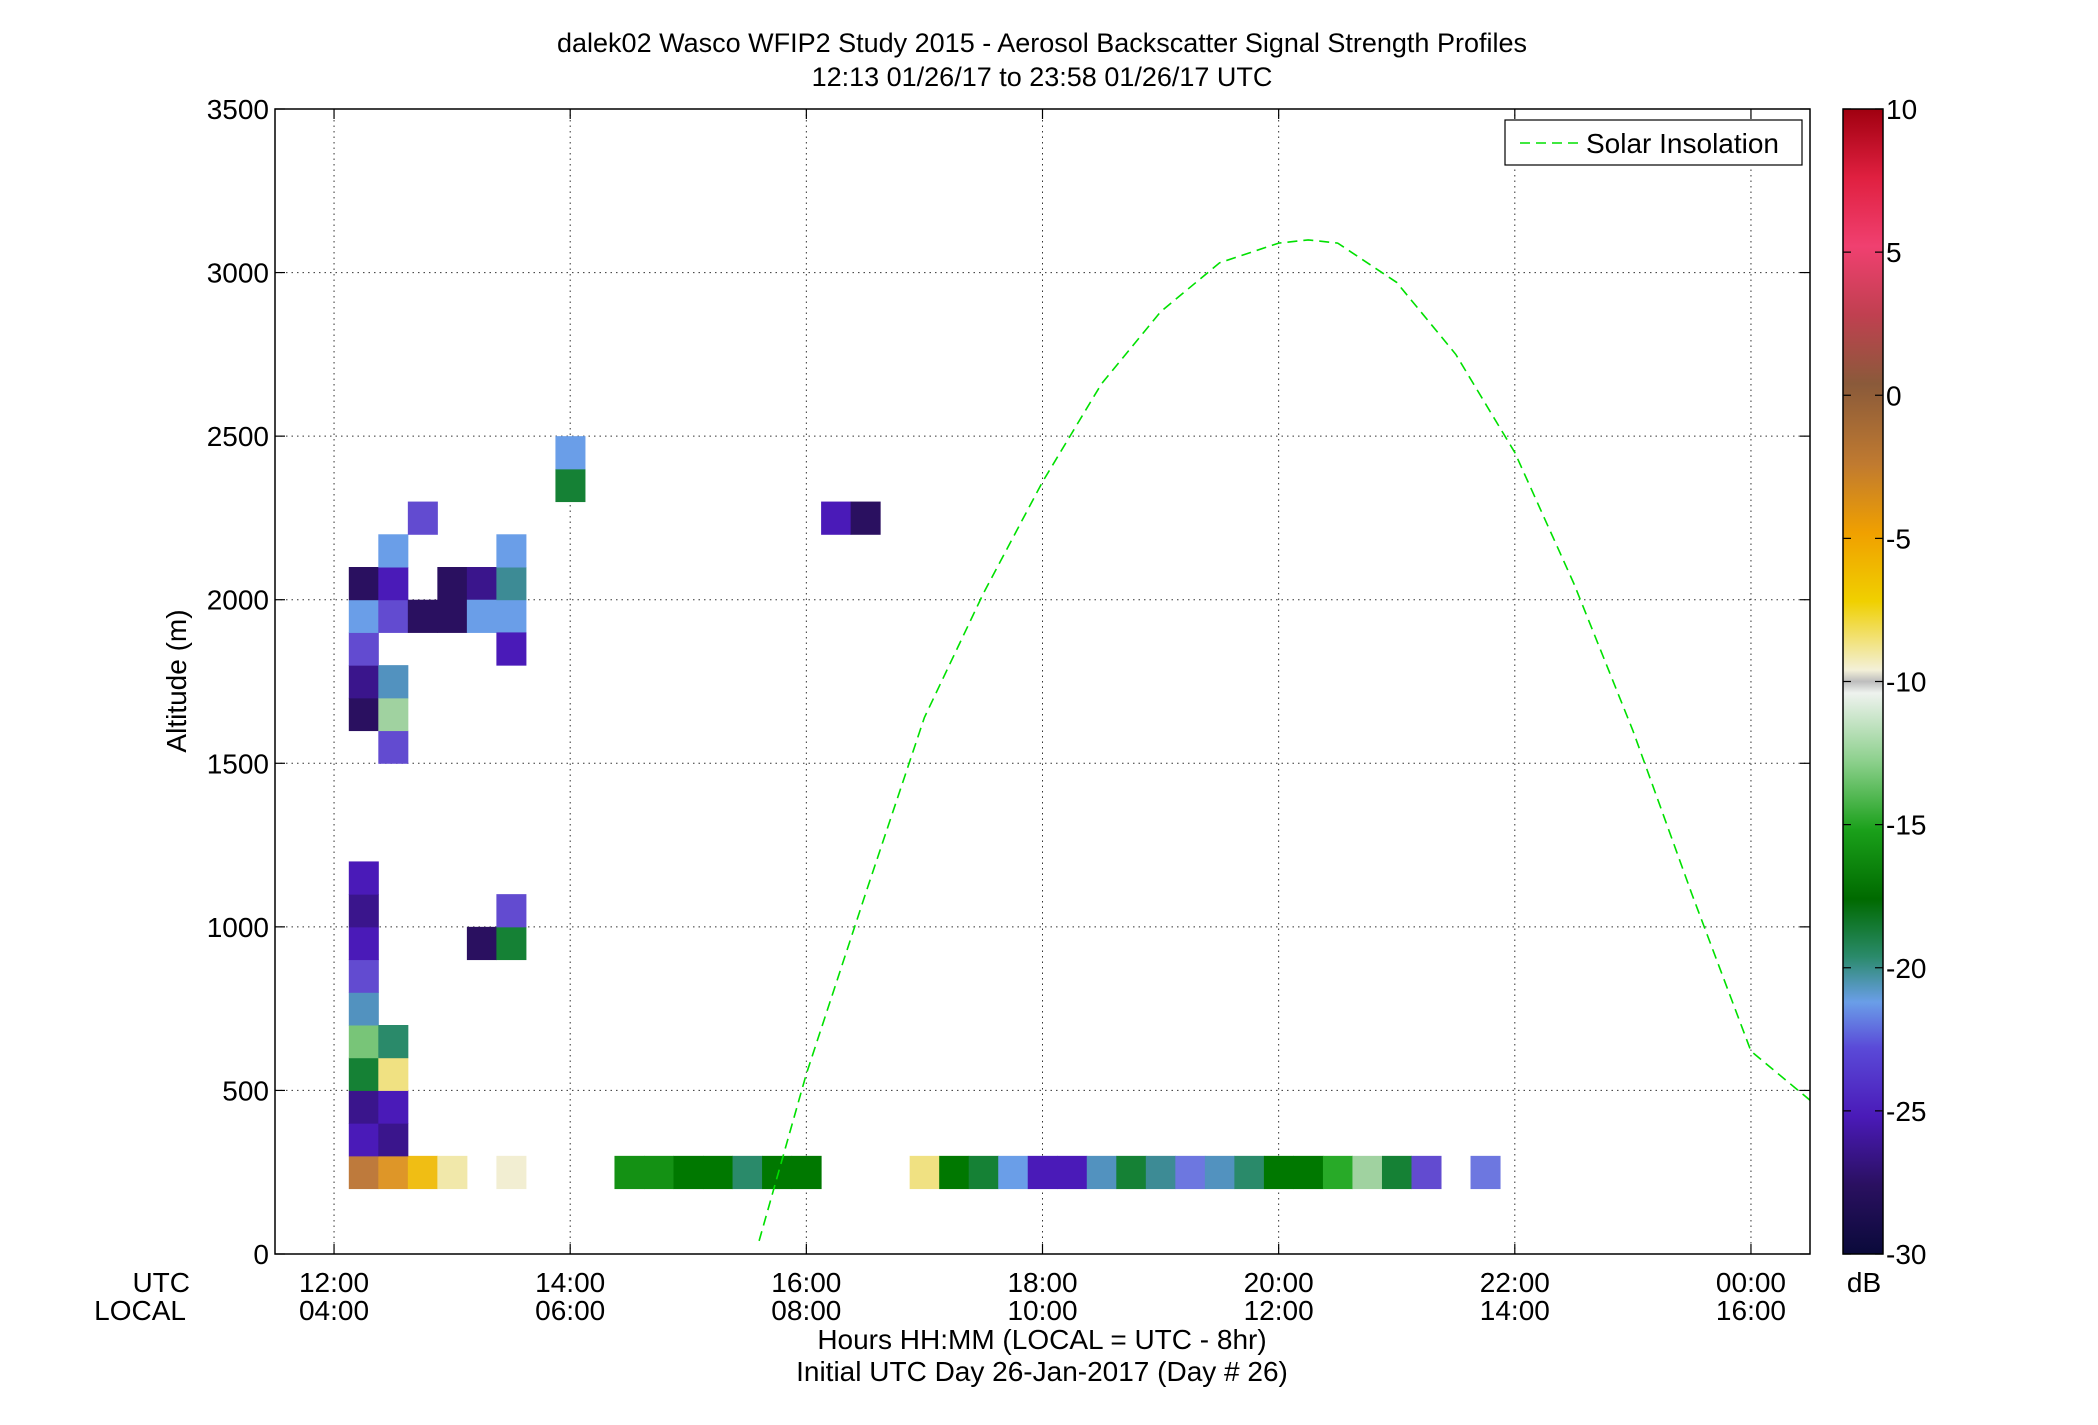  What do you see at coordinates (1894, 395) in the screenshot?
I see `colorbar-tick-label: 0` at bounding box center [1894, 395].